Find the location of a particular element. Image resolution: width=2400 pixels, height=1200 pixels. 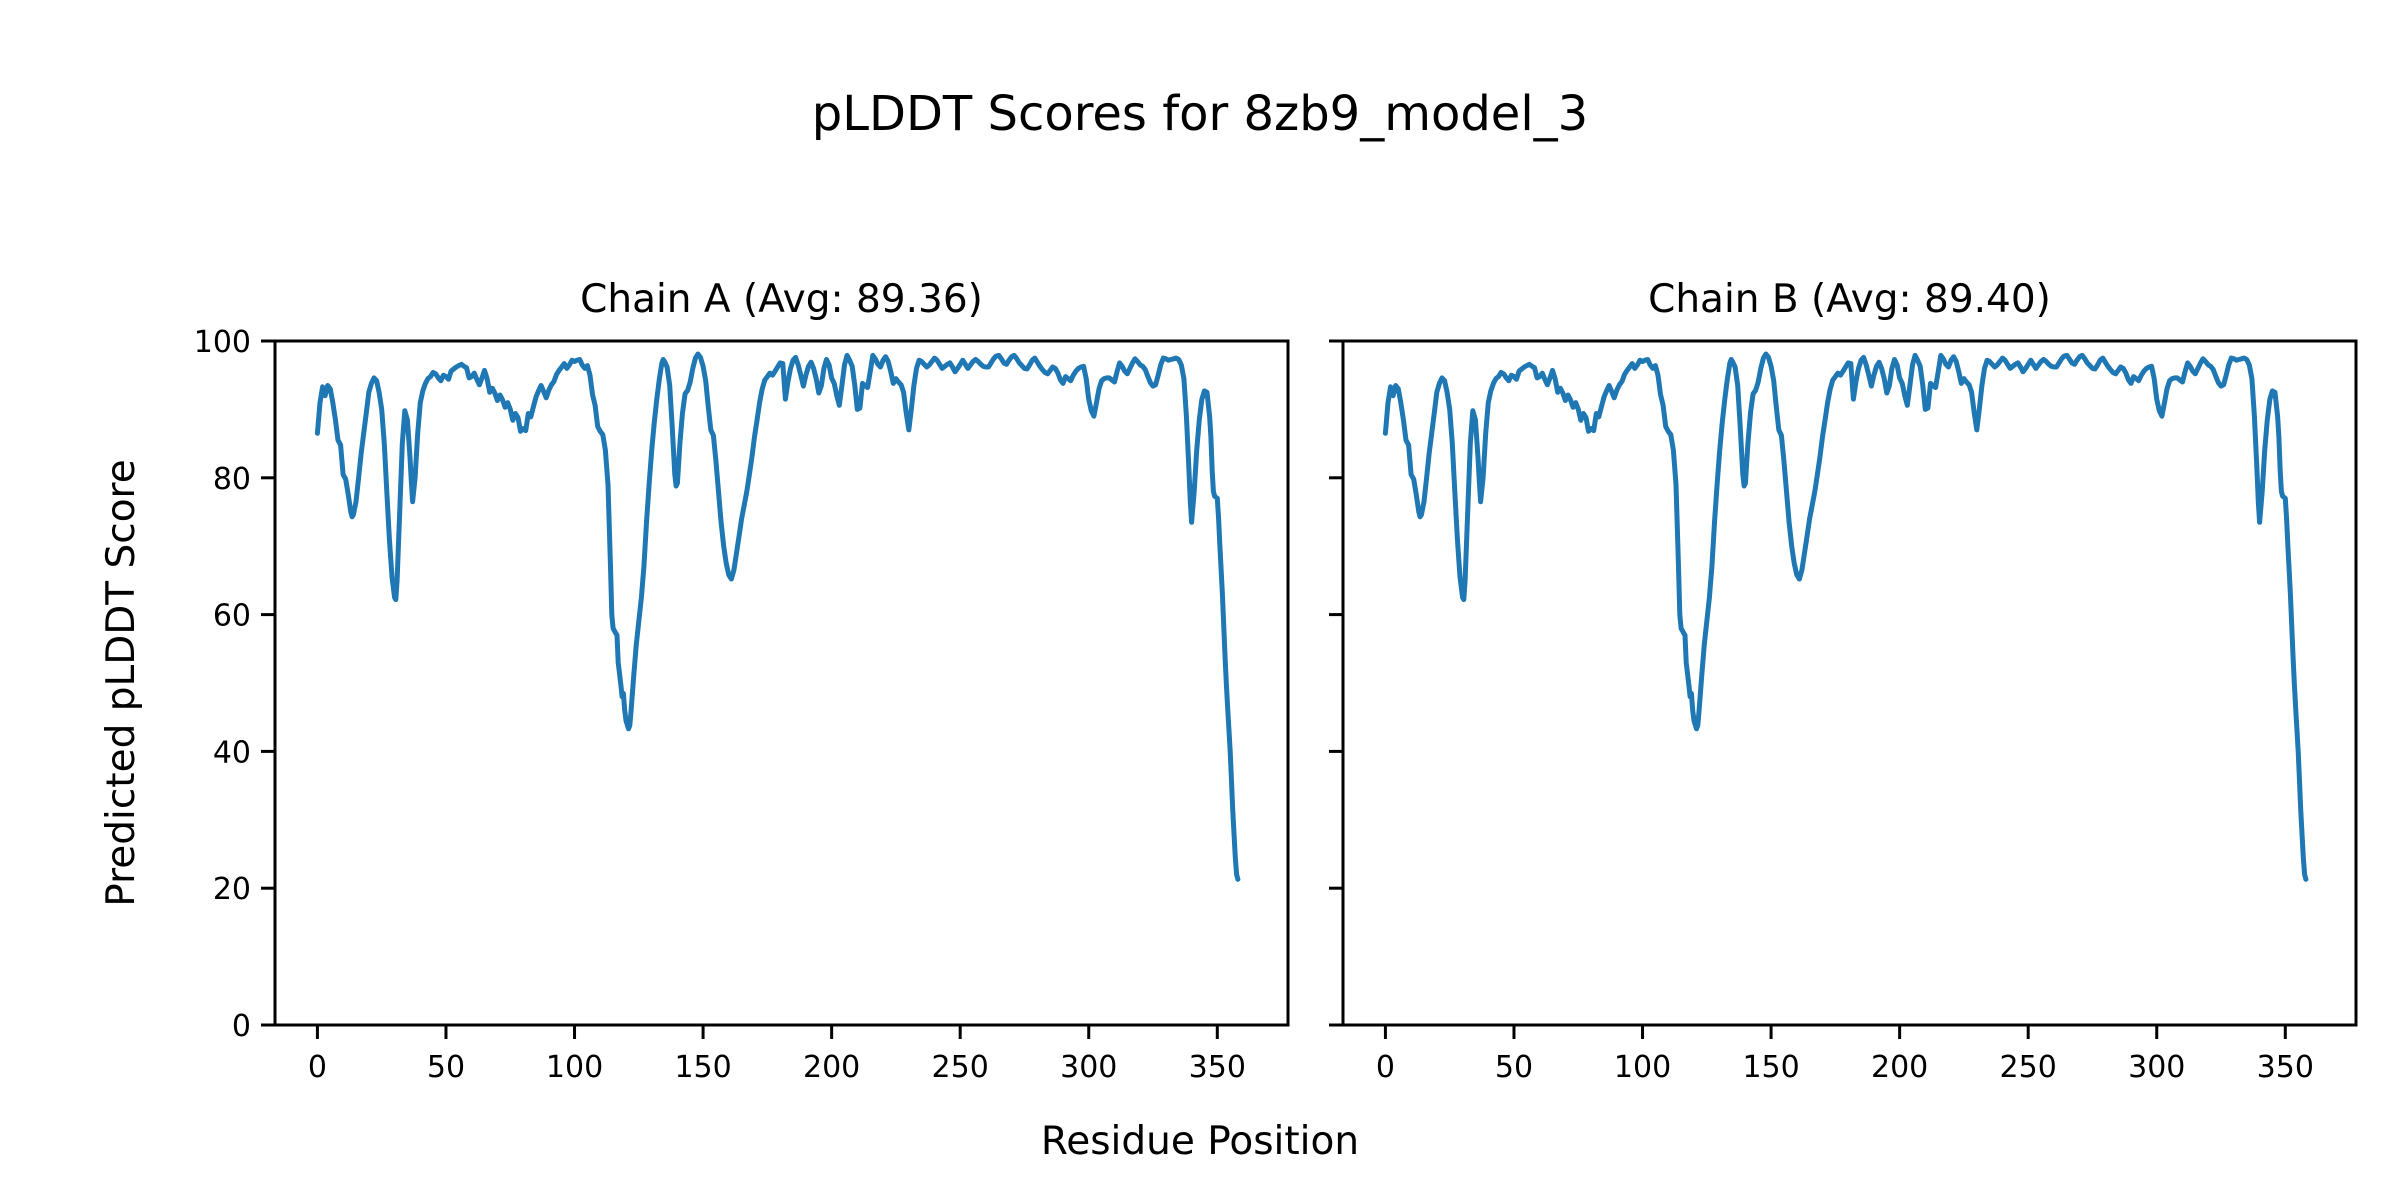

chain-a-y-tick-label: 40 is located at coordinates (232, 752).